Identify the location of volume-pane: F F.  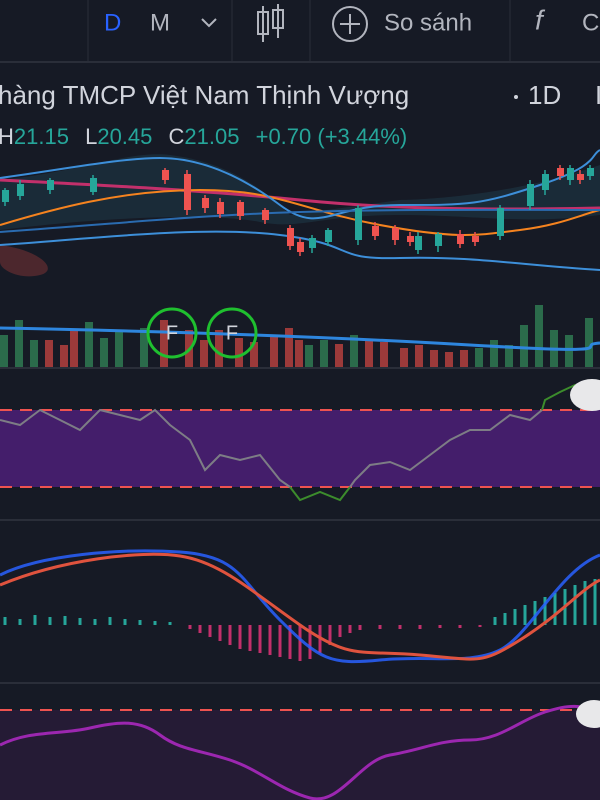
(300, 336).